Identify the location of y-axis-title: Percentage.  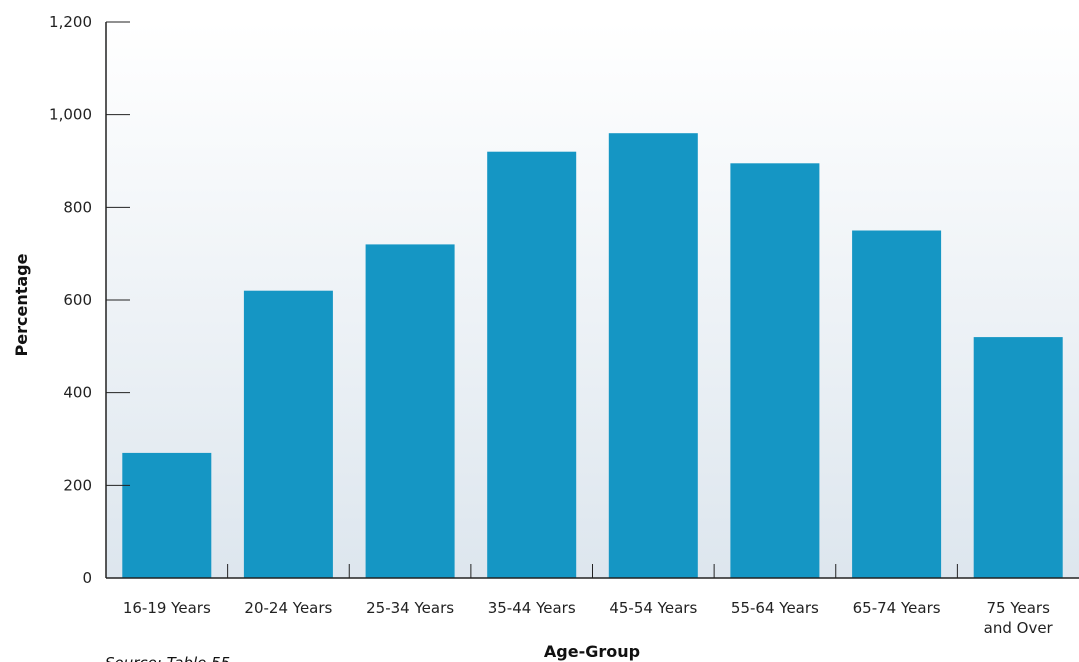
(21, 304).